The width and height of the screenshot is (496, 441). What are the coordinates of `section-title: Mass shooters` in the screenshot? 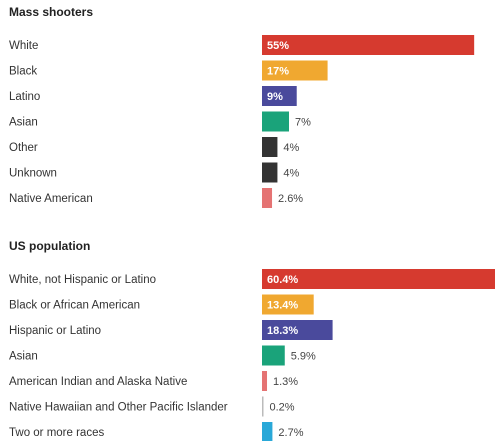 It's located at (51, 12).